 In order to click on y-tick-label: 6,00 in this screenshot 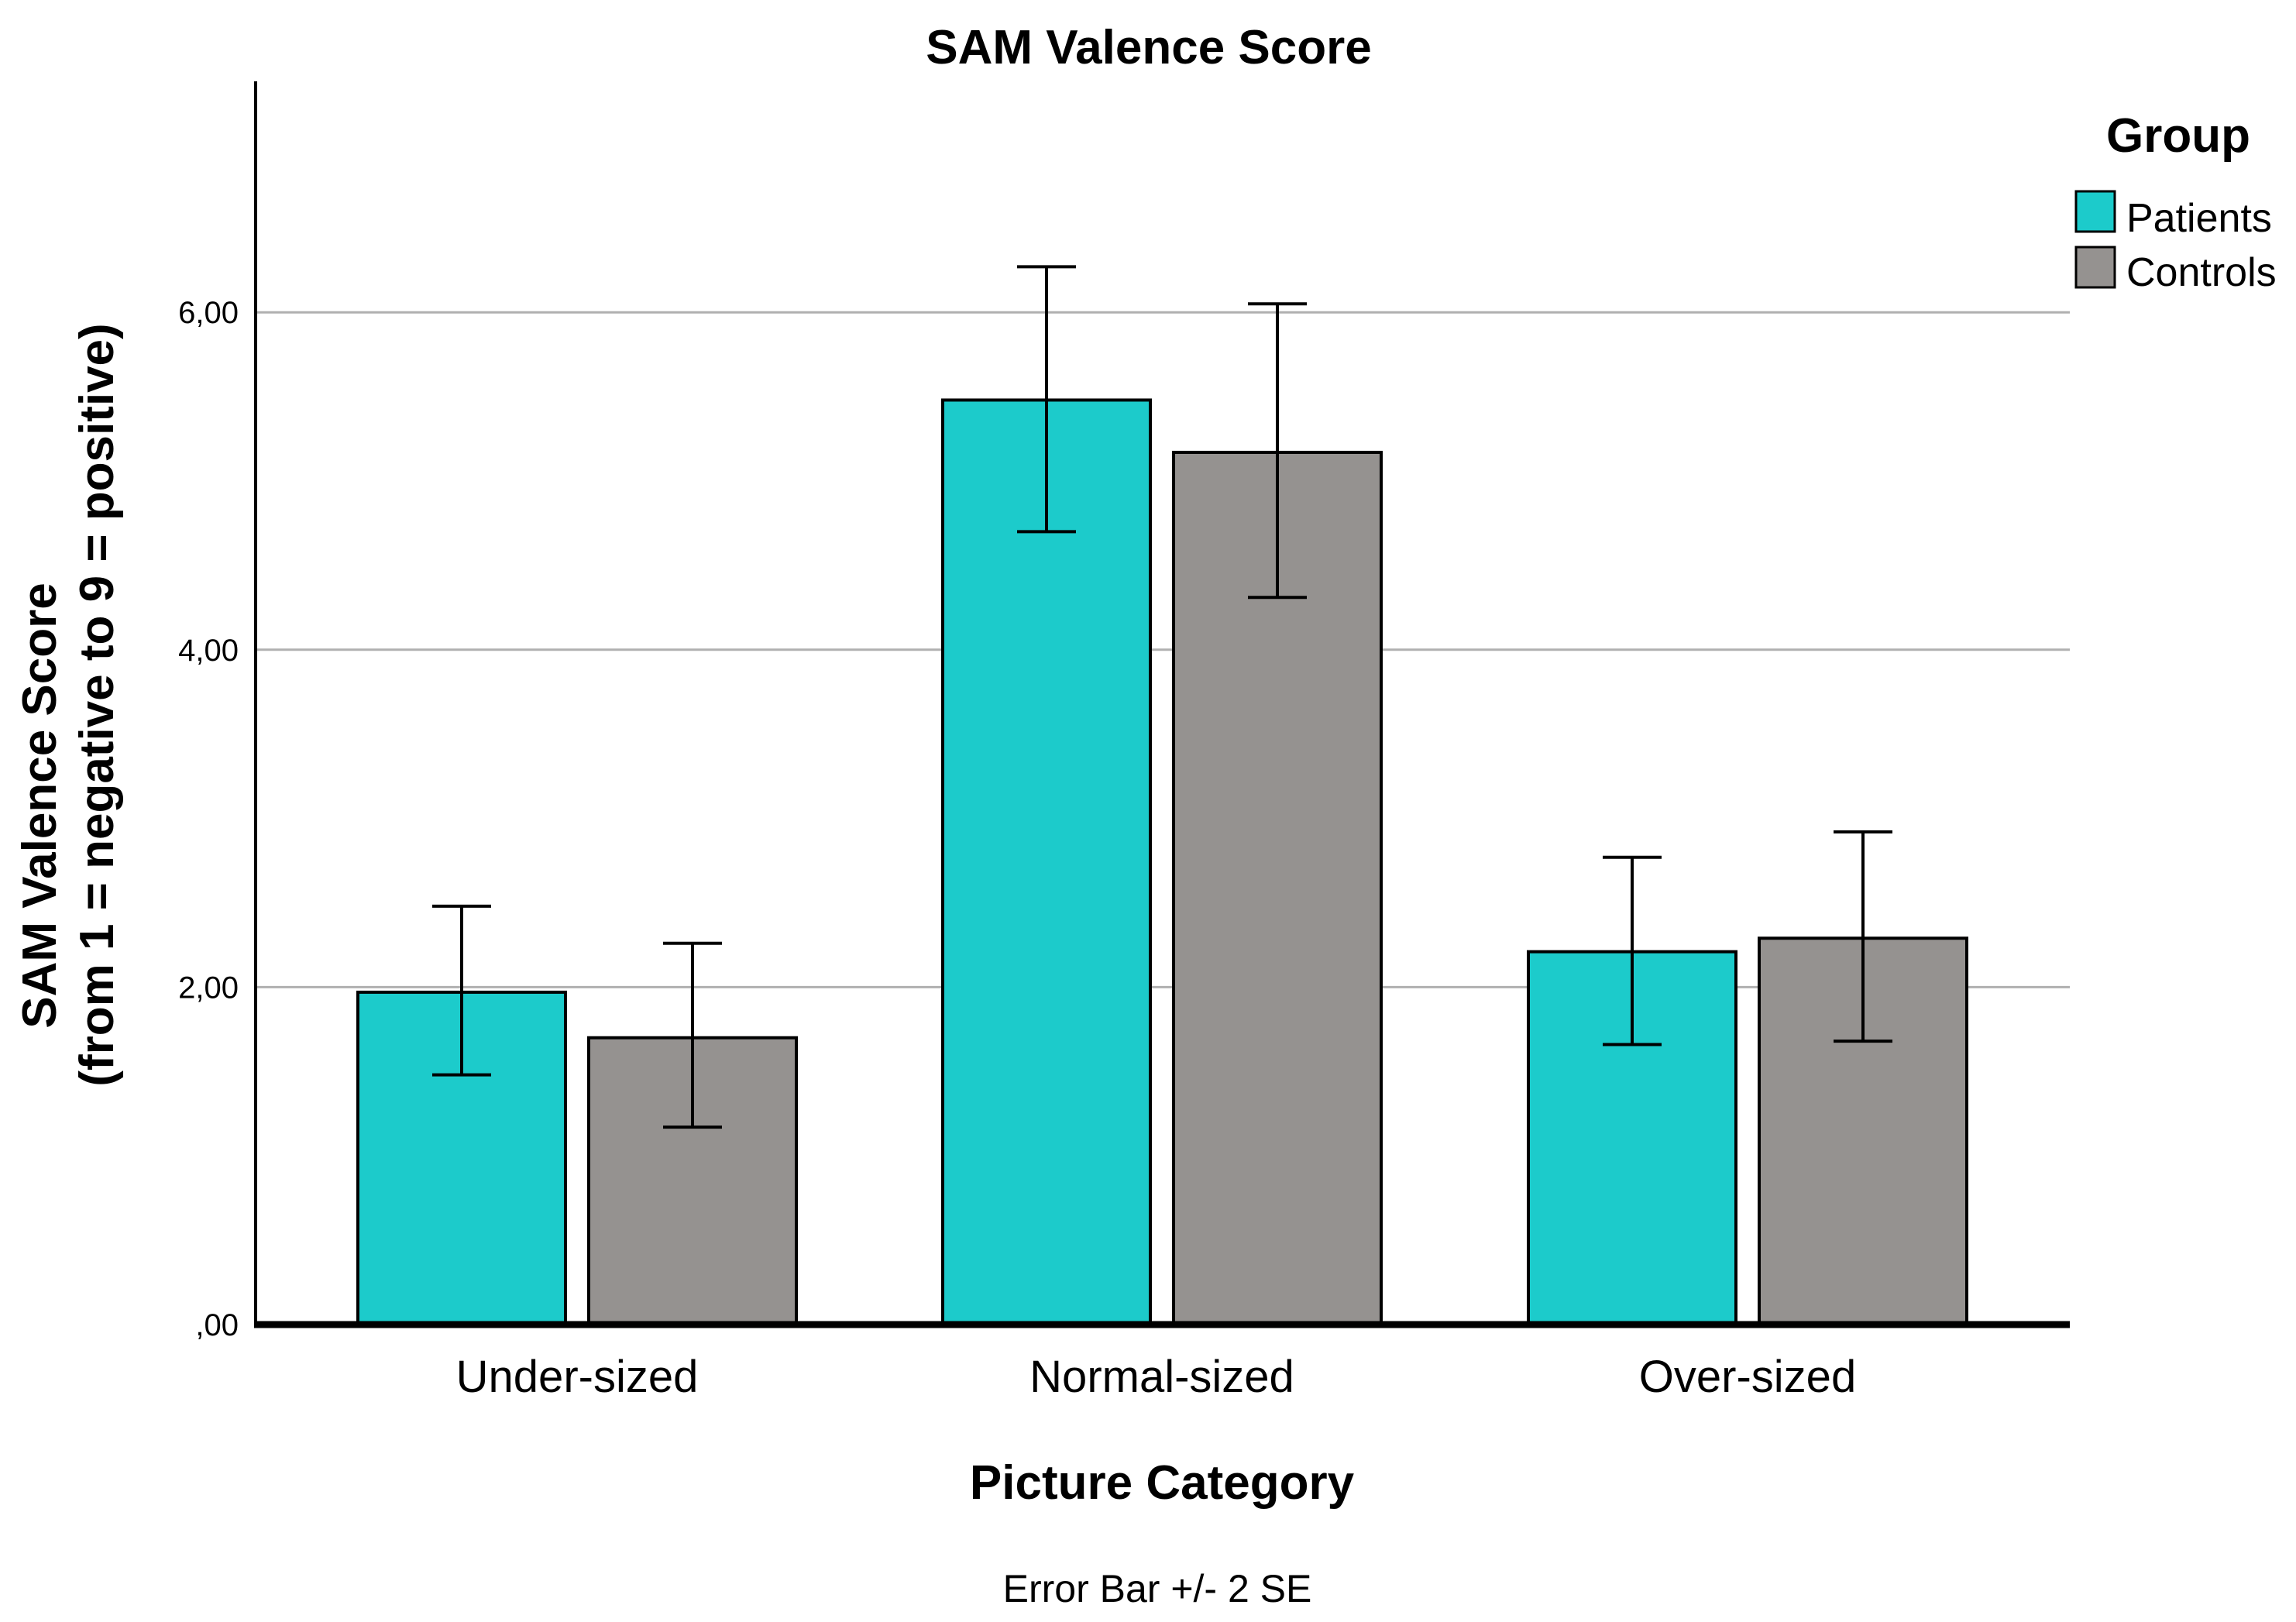, I will do `click(208, 313)`.